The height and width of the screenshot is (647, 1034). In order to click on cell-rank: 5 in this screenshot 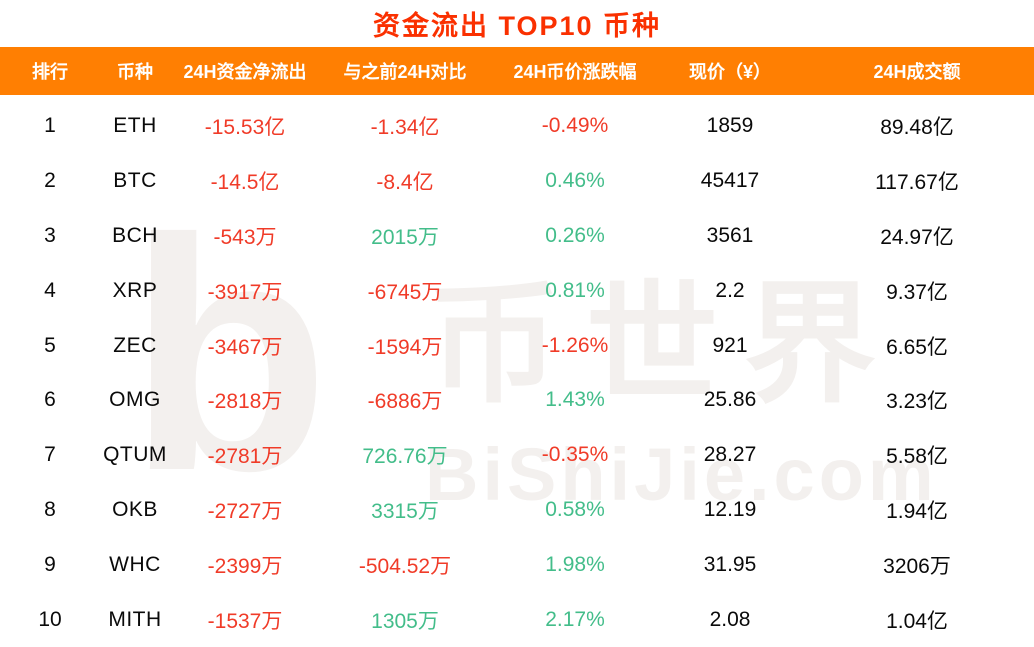, I will do `click(50, 345)`.